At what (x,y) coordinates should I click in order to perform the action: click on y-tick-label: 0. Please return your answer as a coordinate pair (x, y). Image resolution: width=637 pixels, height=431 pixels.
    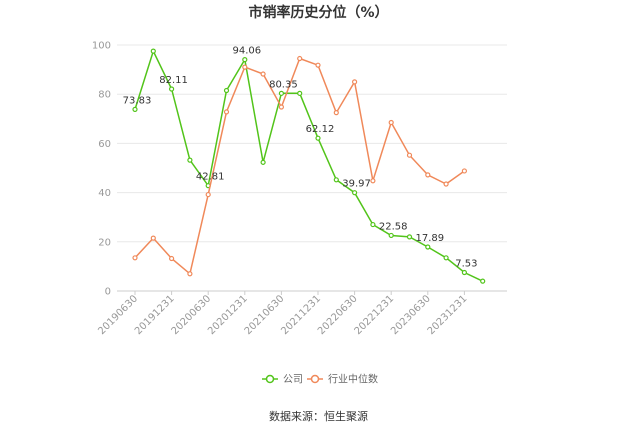
    Looking at the image, I should click on (108, 292).